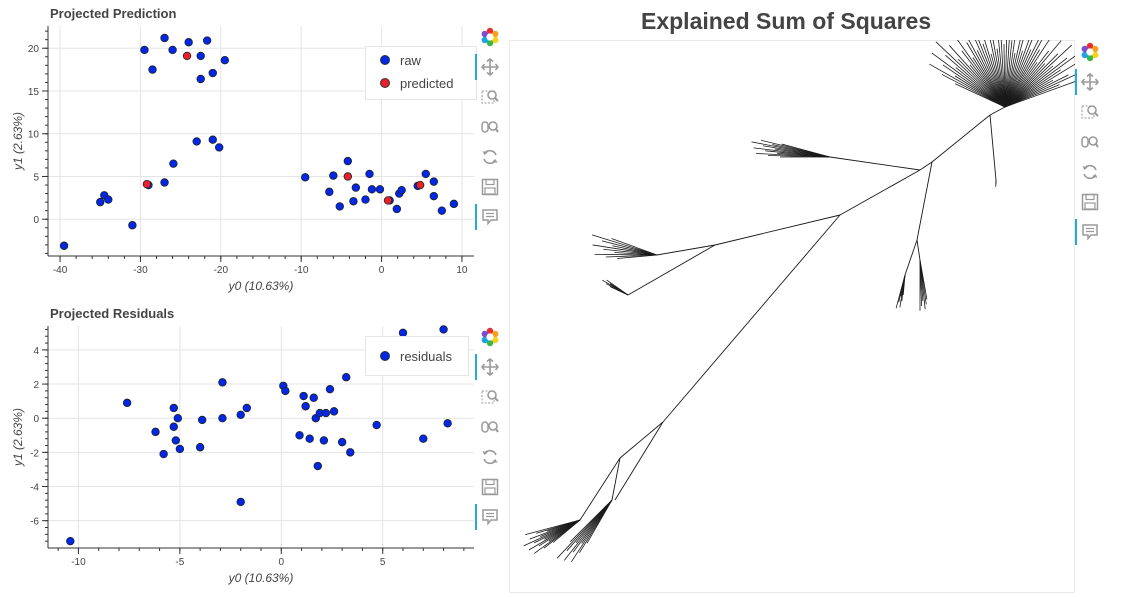  I want to click on pan-icon, so click(490, 67).